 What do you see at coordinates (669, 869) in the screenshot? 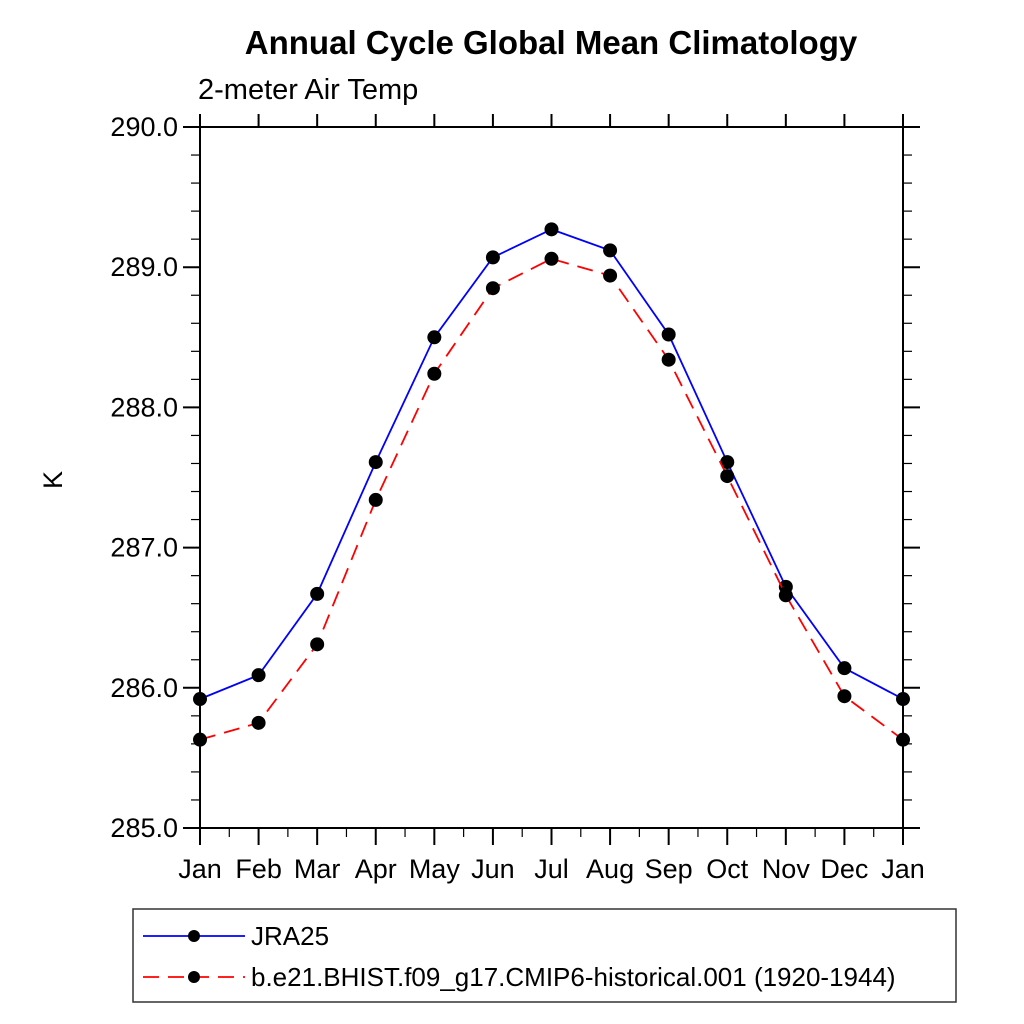
I see `x-tick-label: Sep` at bounding box center [669, 869].